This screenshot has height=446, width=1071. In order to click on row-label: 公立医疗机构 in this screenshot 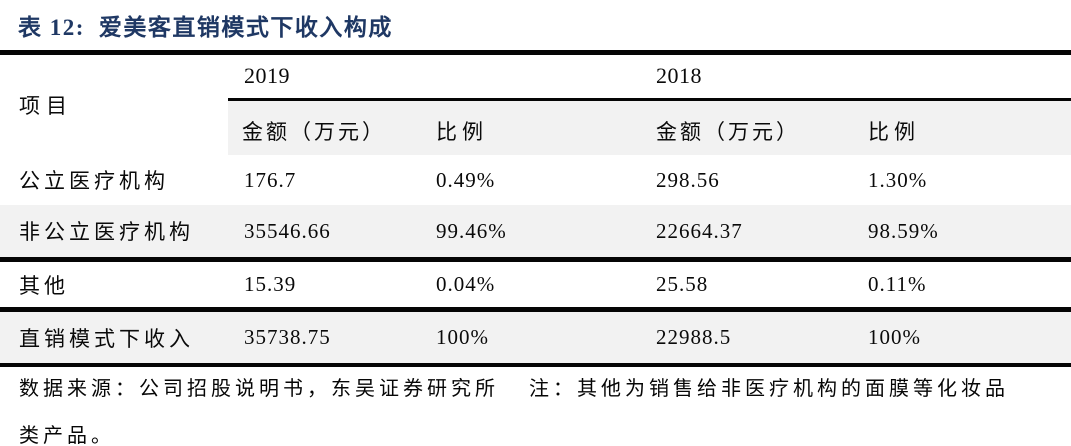, I will do `click(94, 181)`.